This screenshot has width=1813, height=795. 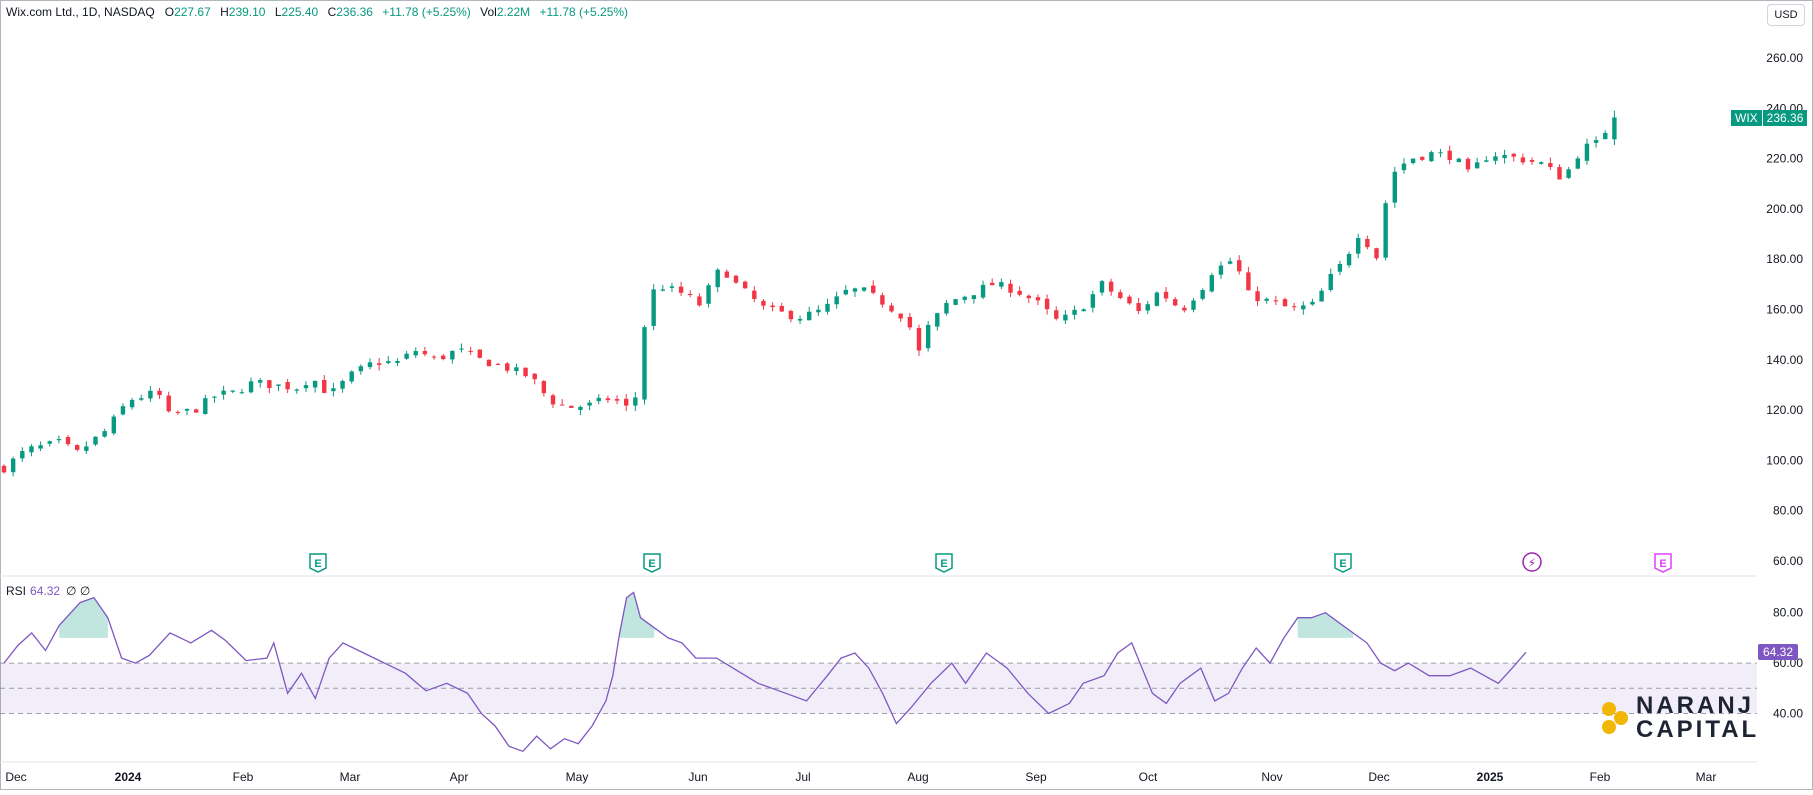 I want to click on brand-logo: NARANJ CAPITAL, so click(x=1679, y=718).